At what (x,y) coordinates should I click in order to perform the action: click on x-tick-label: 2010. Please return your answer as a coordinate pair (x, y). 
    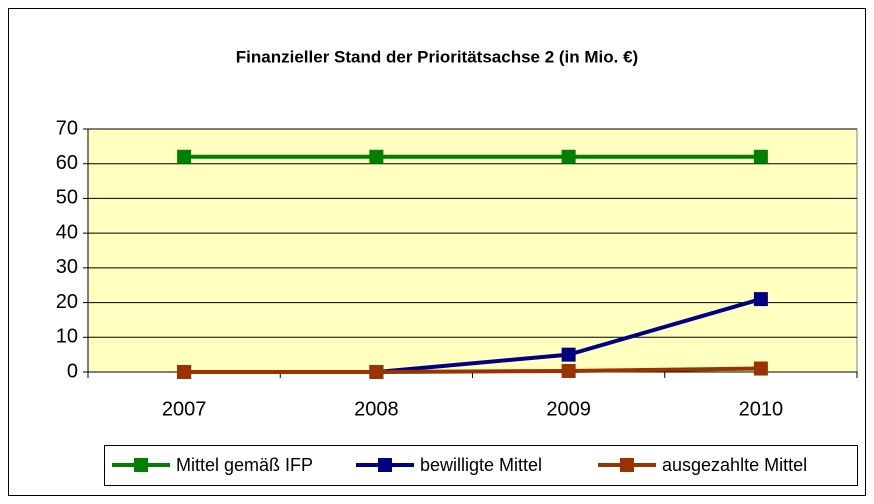
    Looking at the image, I should click on (761, 409).